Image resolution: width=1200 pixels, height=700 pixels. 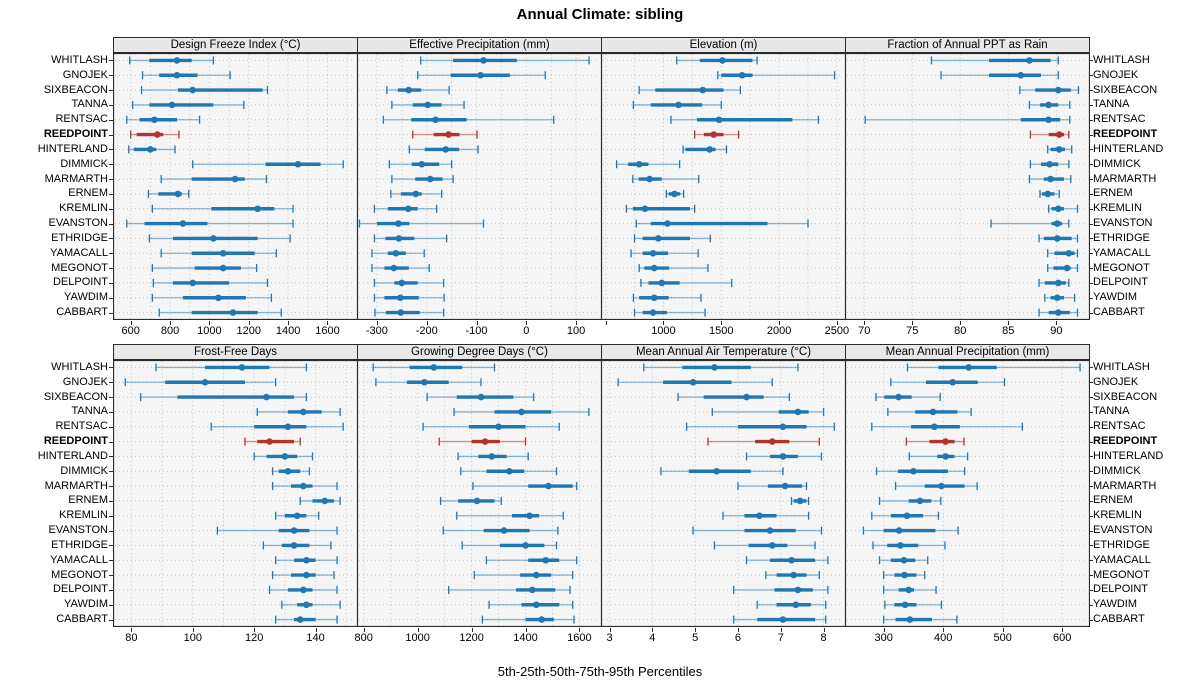 What do you see at coordinates (883, 638) in the screenshot?
I see `axis-tick-label: 300` at bounding box center [883, 638].